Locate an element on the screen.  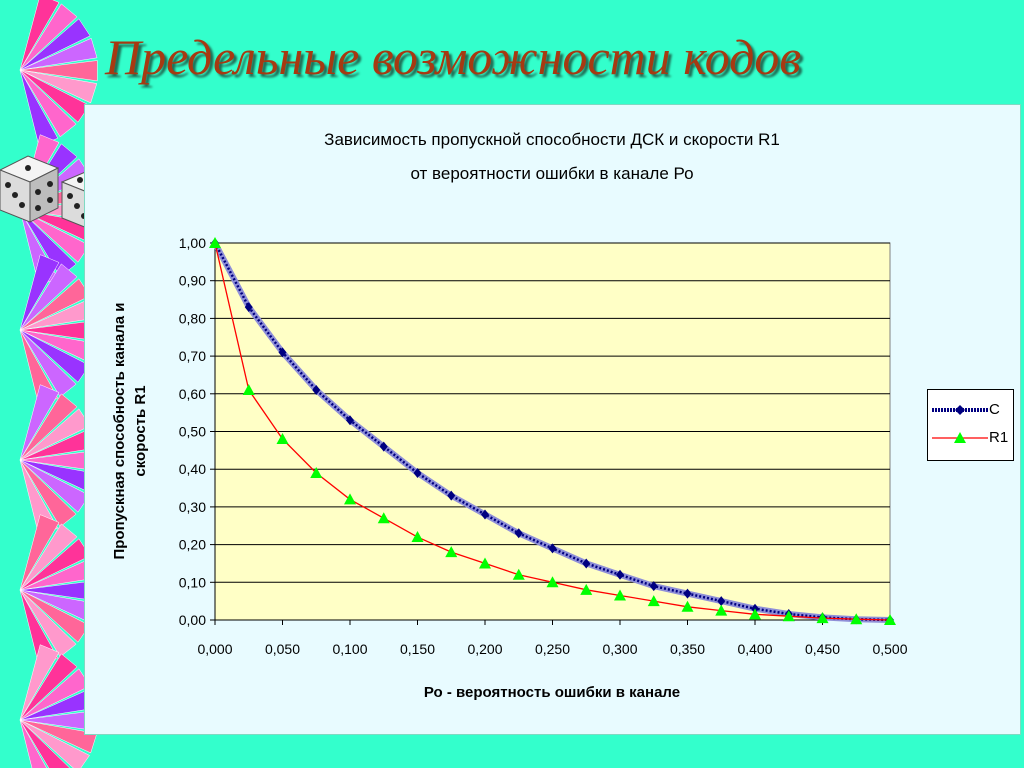
y-tick-label: 0,80 is located at coordinates (192, 318).